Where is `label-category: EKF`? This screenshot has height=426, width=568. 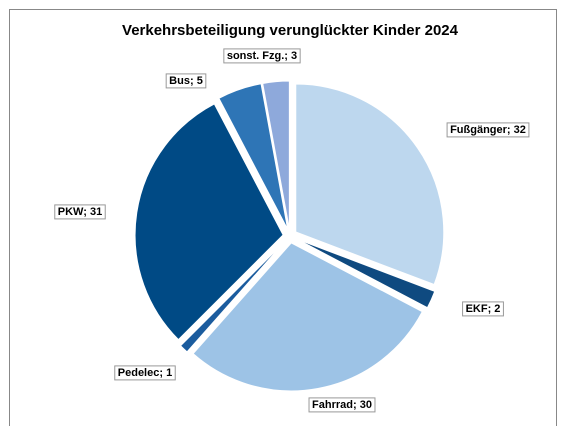 label-category: EKF is located at coordinates (477, 309).